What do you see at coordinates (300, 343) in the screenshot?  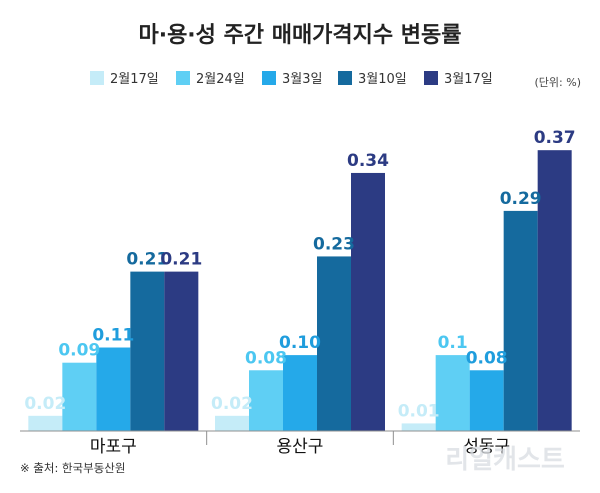 I see `value-label-1-2: 0.10` at bounding box center [300, 343].